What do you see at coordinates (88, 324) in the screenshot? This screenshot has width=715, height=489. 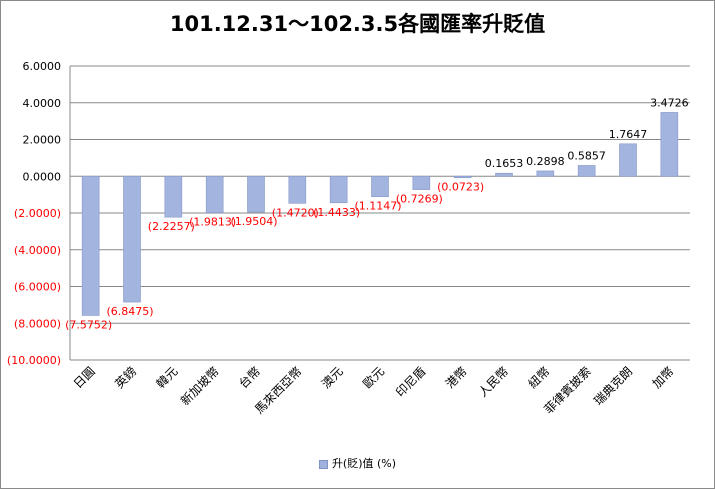 I see `data-label: (7.5752)` at bounding box center [88, 324].